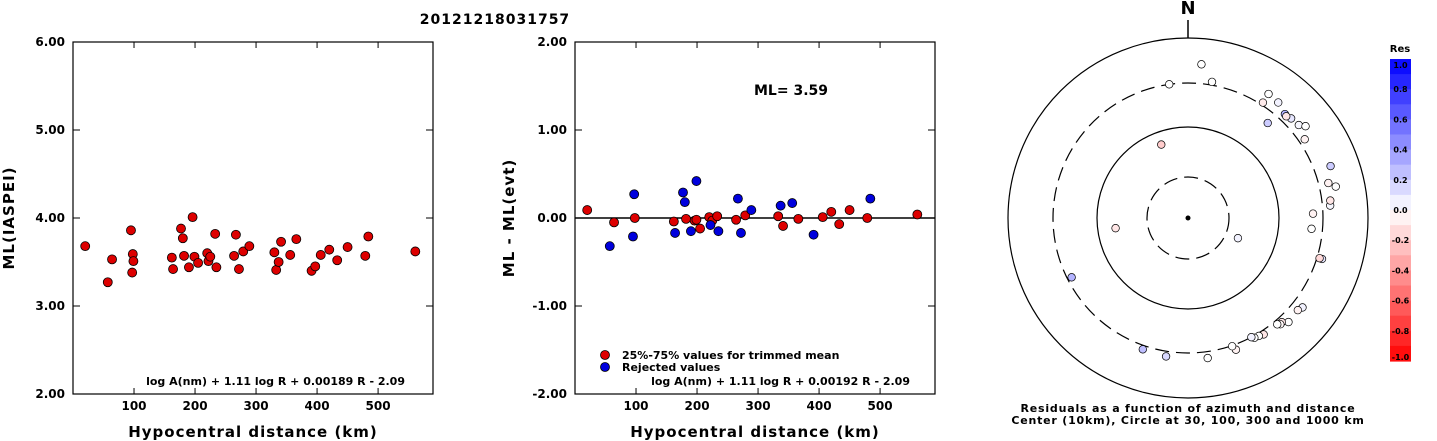  I want to click on epicenter-dot, so click(1188, 218).